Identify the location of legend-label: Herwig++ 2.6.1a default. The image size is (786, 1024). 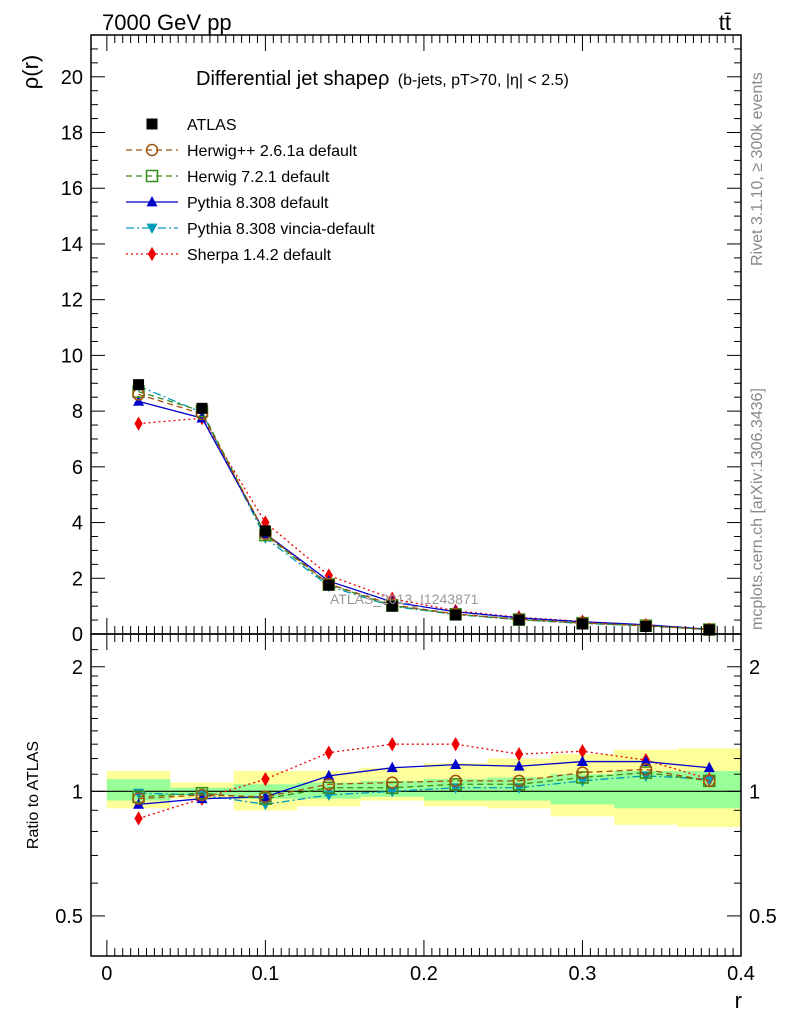
(272, 151).